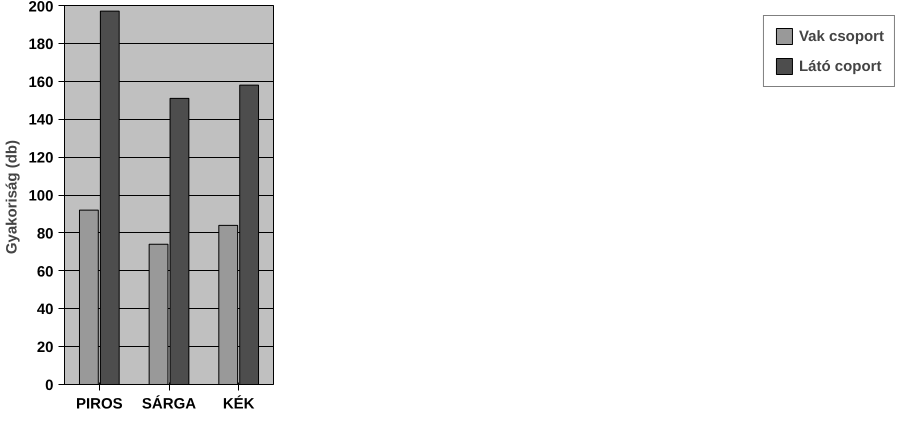 The height and width of the screenshot is (421, 911). I want to click on y-tick-label: 120, so click(41, 158).